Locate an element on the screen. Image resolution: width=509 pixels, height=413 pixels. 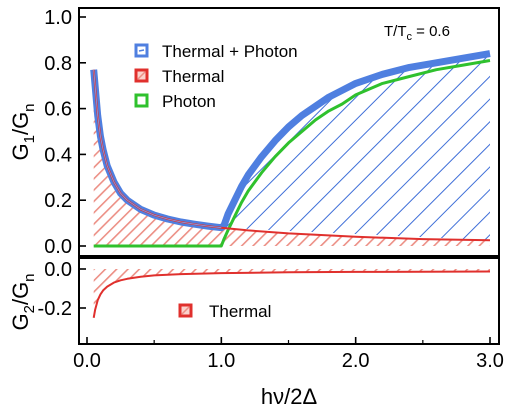
bottom-plot-area is located at coordinates (291, 293).